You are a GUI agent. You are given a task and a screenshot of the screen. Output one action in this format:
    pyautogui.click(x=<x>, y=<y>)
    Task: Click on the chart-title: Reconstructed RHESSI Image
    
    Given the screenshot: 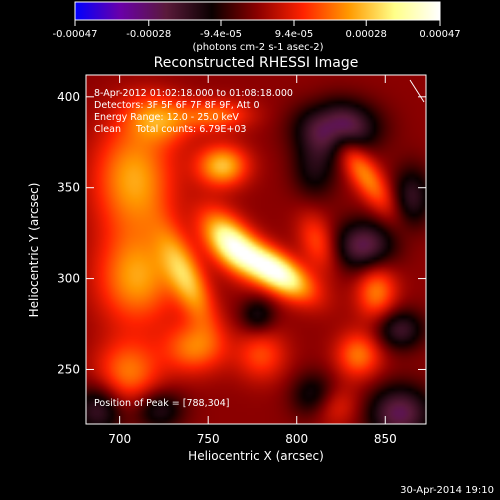 What is the action you would take?
    pyautogui.click(x=256, y=63)
    